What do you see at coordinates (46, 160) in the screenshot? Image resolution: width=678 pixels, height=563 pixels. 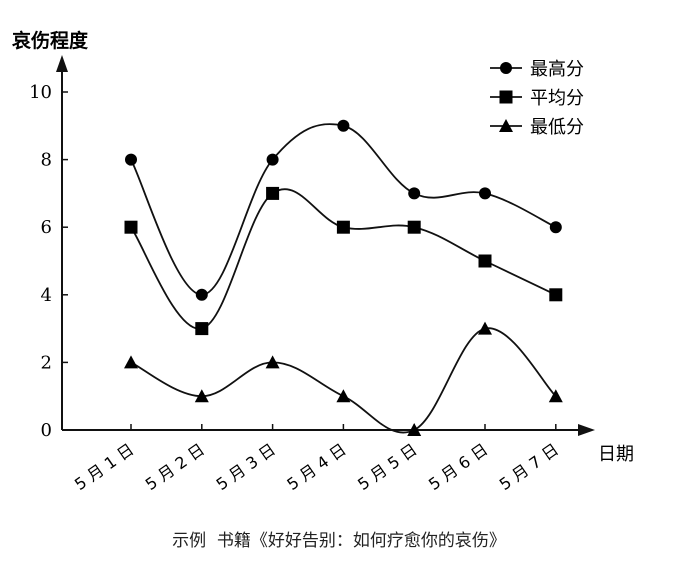 I see `y-tick-label: 8` at bounding box center [46, 160].